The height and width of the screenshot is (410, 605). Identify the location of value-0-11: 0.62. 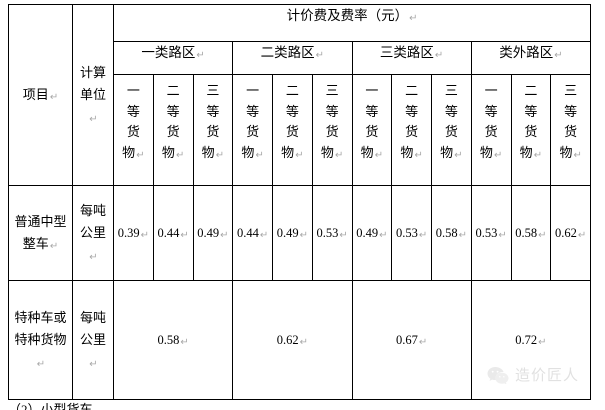
(566, 232).